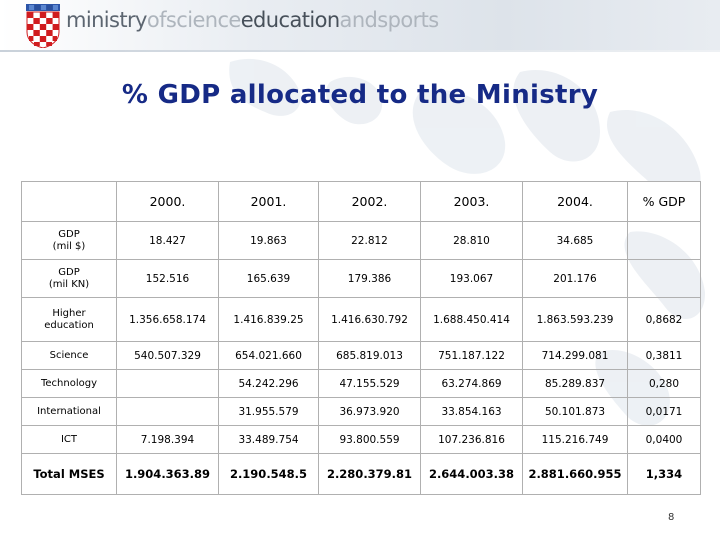 The height and width of the screenshot is (540, 720). I want to click on row-label-technology: Technology, so click(69, 383).